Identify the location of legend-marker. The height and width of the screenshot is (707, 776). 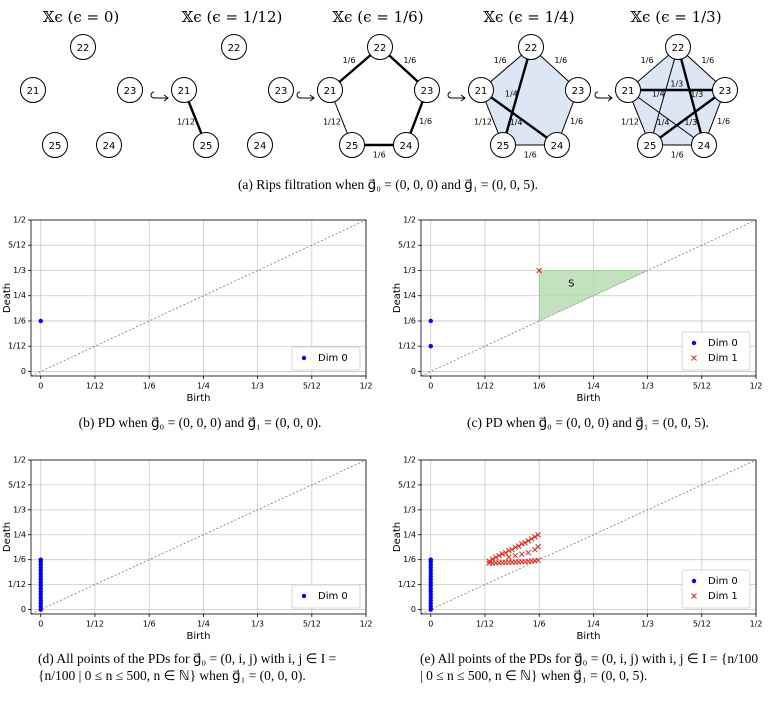
(304, 358).